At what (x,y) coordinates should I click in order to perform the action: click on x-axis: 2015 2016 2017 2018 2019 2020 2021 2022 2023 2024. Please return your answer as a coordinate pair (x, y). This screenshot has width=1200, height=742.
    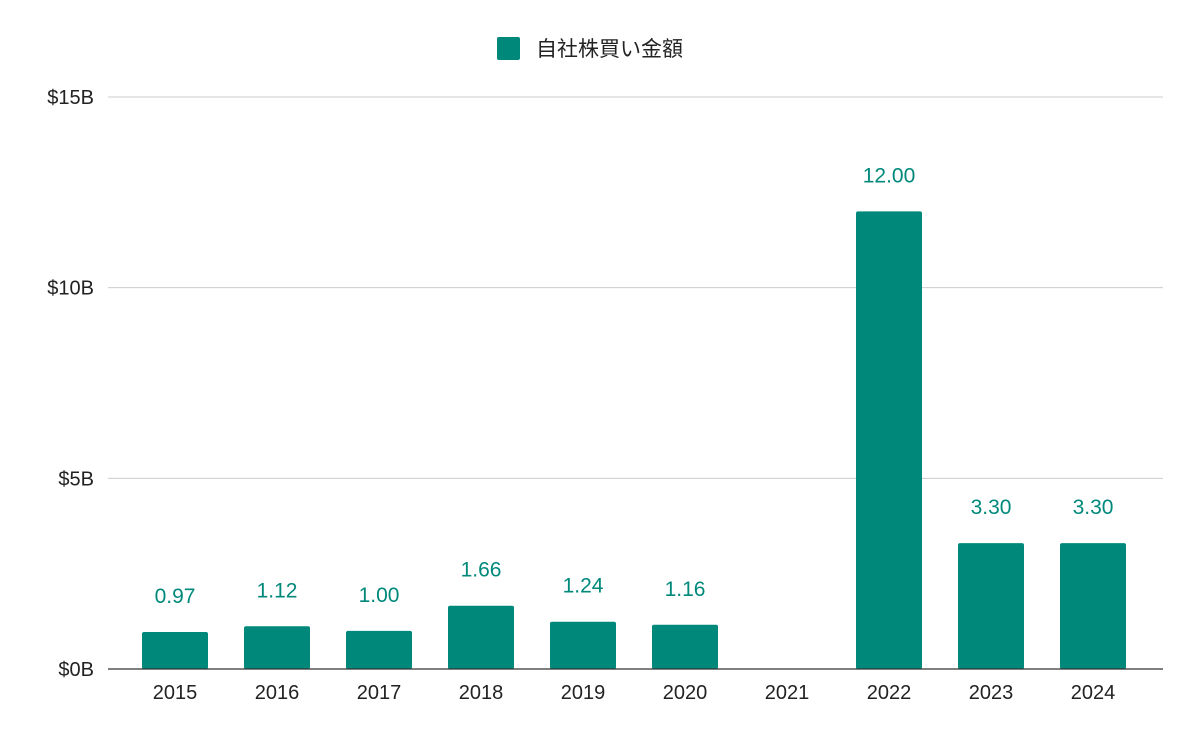
    Looking at the image, I should click on (634, 693).